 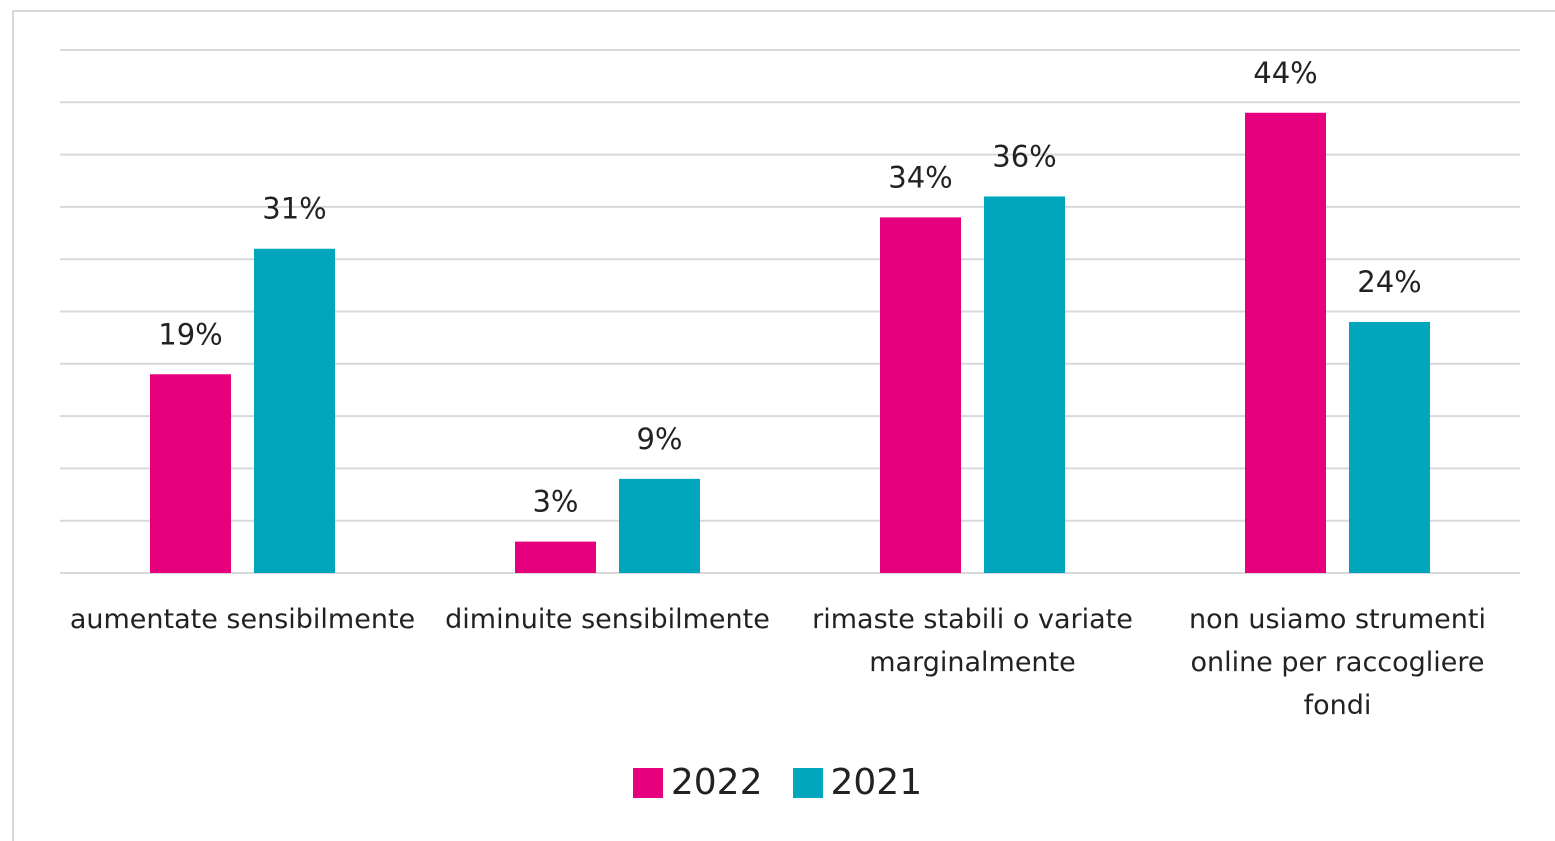 What do you see at coordinates (294, 209) in the screenshot?
I see `value-label: 31%` at bounding box center [294, 209].